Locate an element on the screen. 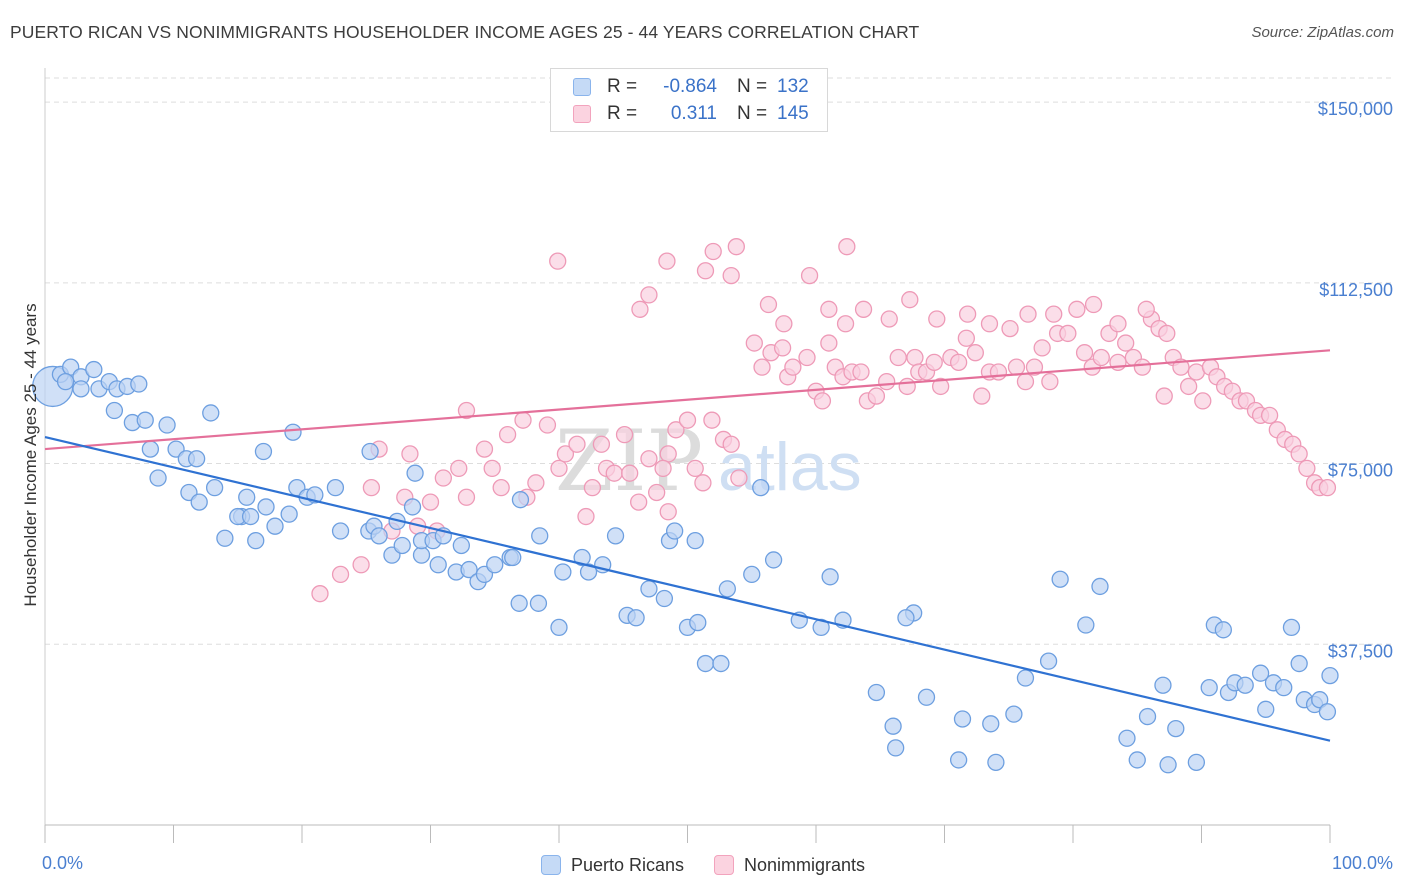 The width and height of the screenshot is (1406, 892). legend-r-value: -0.864 is located at coordinates (690, 86).